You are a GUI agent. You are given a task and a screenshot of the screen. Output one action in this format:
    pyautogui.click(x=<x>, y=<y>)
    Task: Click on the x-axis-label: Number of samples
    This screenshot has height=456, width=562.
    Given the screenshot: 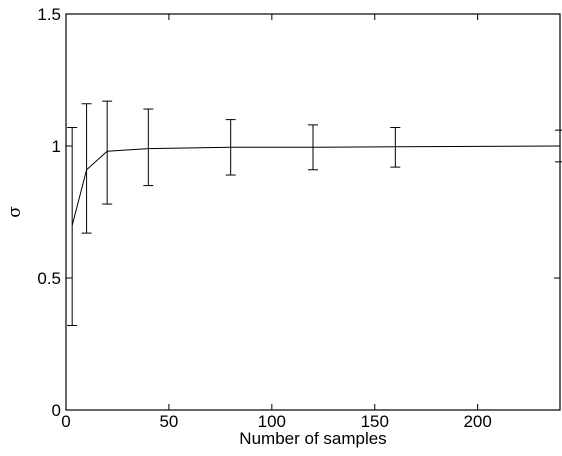 What is the action you would take?
    pyautogui.click(x=312, y=438)
    